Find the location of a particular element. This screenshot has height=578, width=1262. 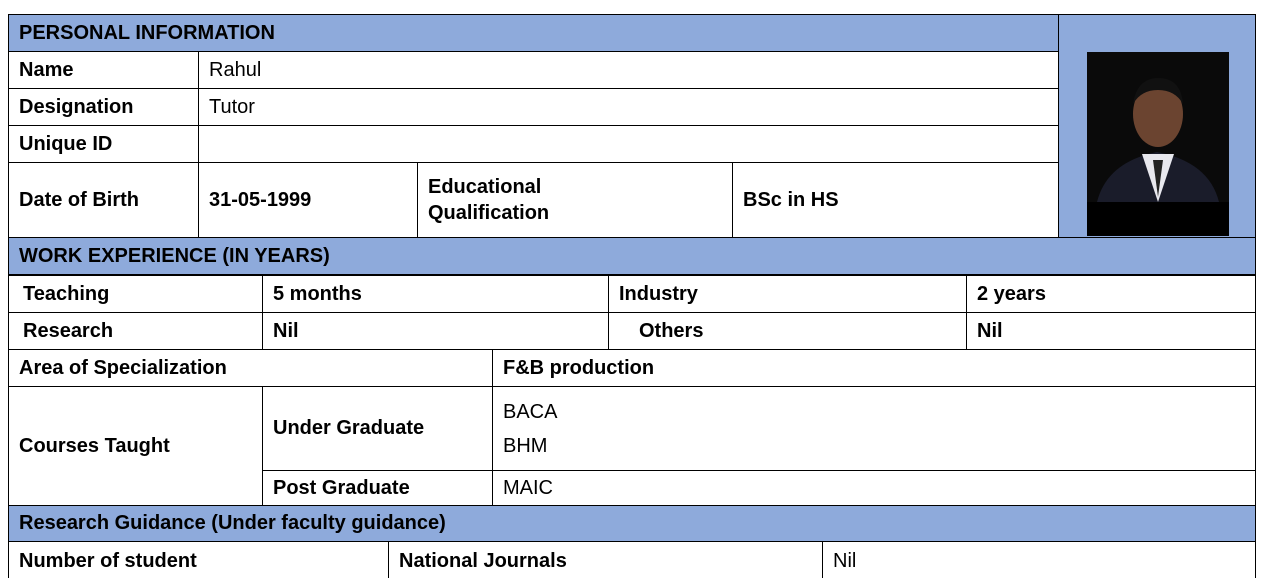

value: 2 years is located at coordinates (1111, 294).